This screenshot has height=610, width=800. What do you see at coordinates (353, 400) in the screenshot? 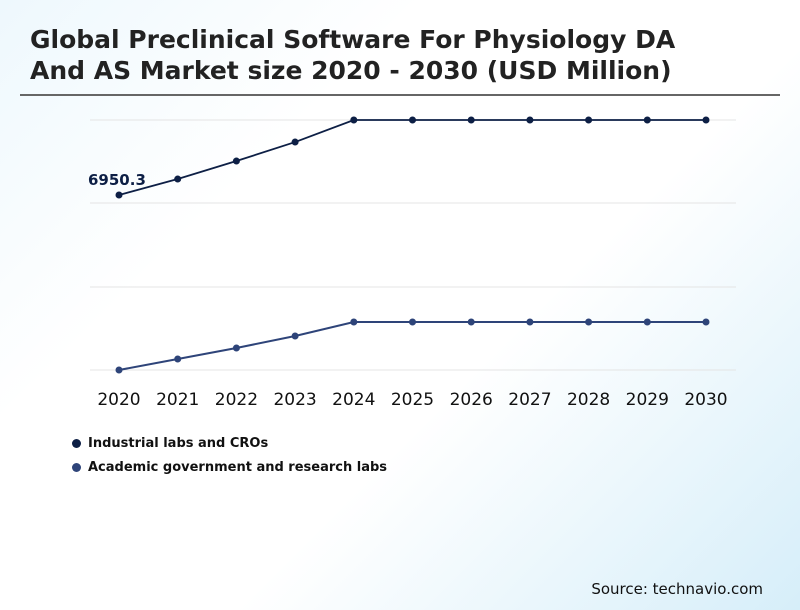
I see `x-tick-label: 2024` at bounding box center [353, 400].